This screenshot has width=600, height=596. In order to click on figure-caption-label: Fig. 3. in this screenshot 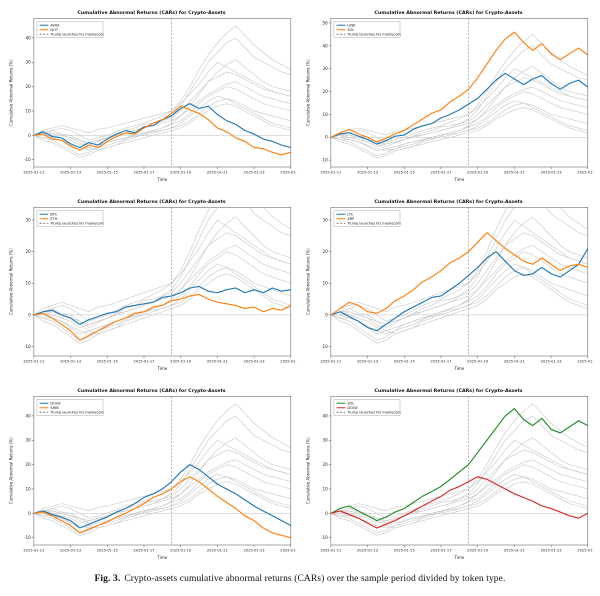, I will do `click(107, 579)`.